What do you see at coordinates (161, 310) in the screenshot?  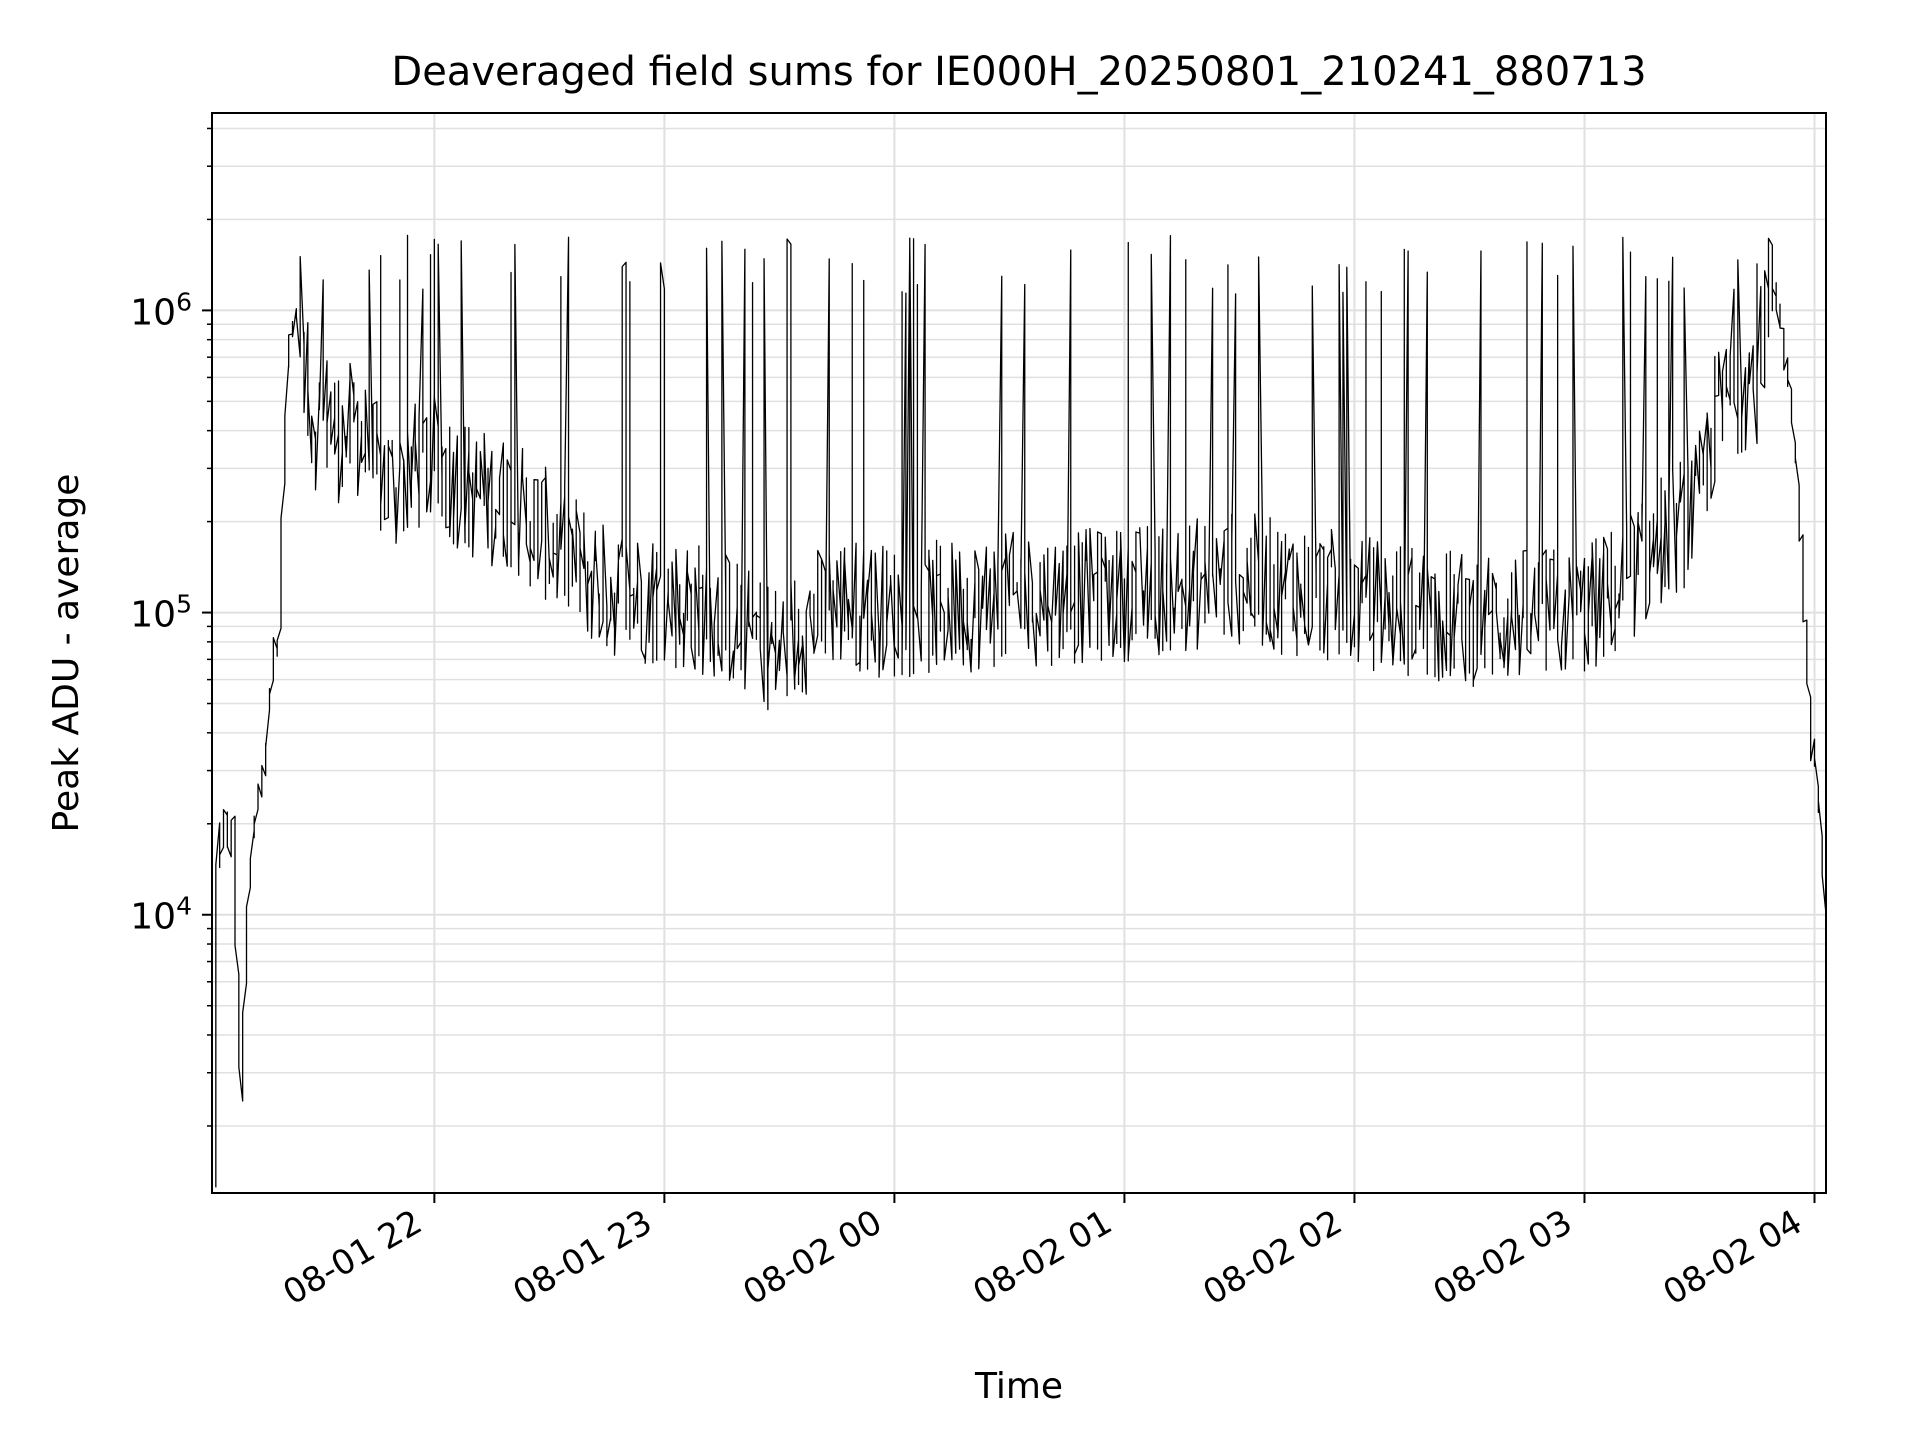 I see `y-tick-label: 106` at bounding box center [161, 310].